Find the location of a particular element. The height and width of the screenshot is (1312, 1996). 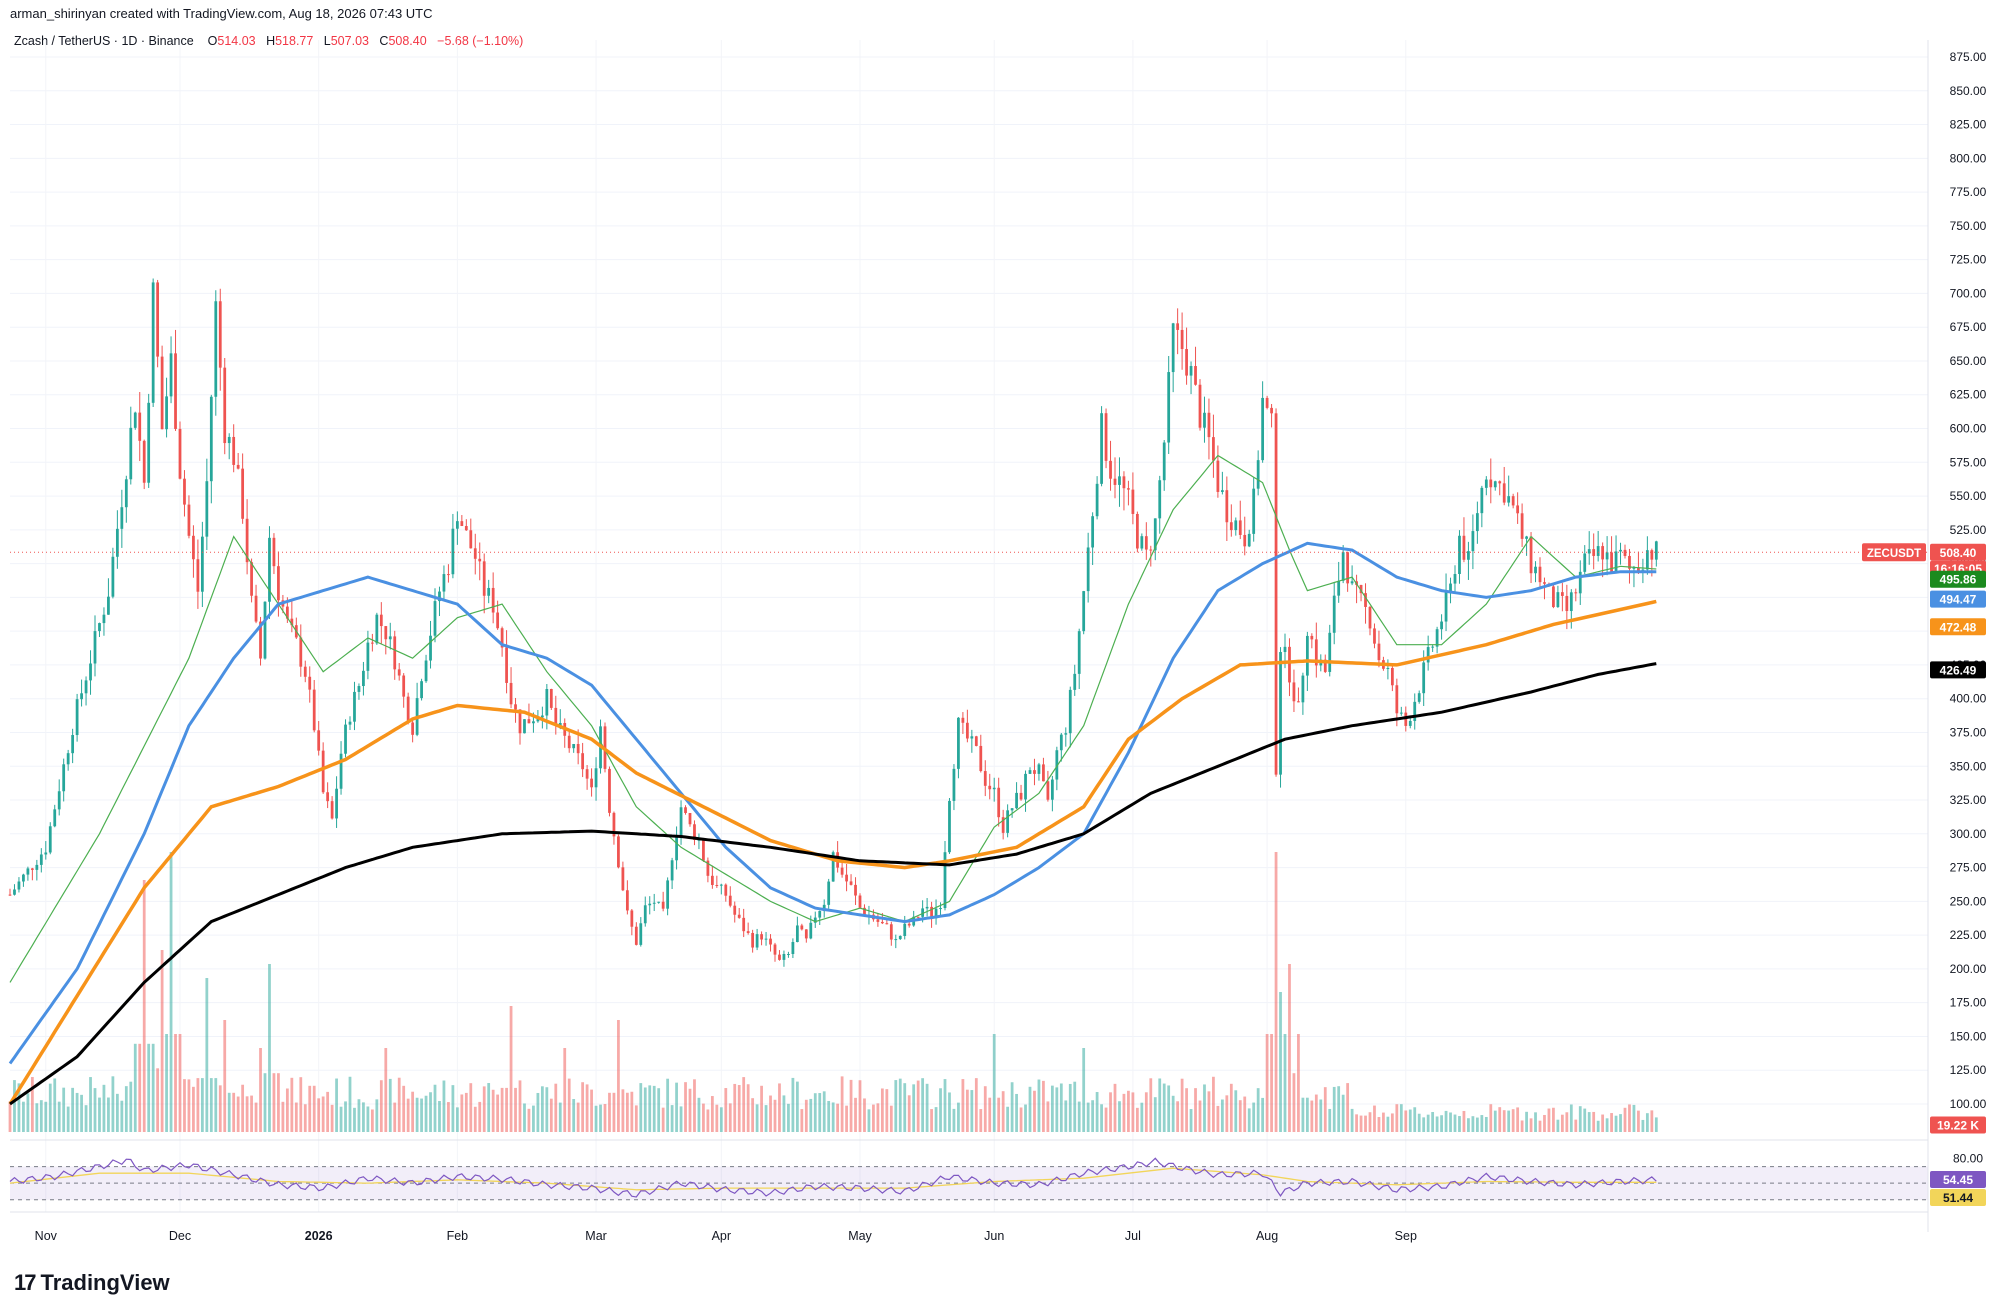

rsi-ma-badge-bg is located at coordinates (1958, 1197).